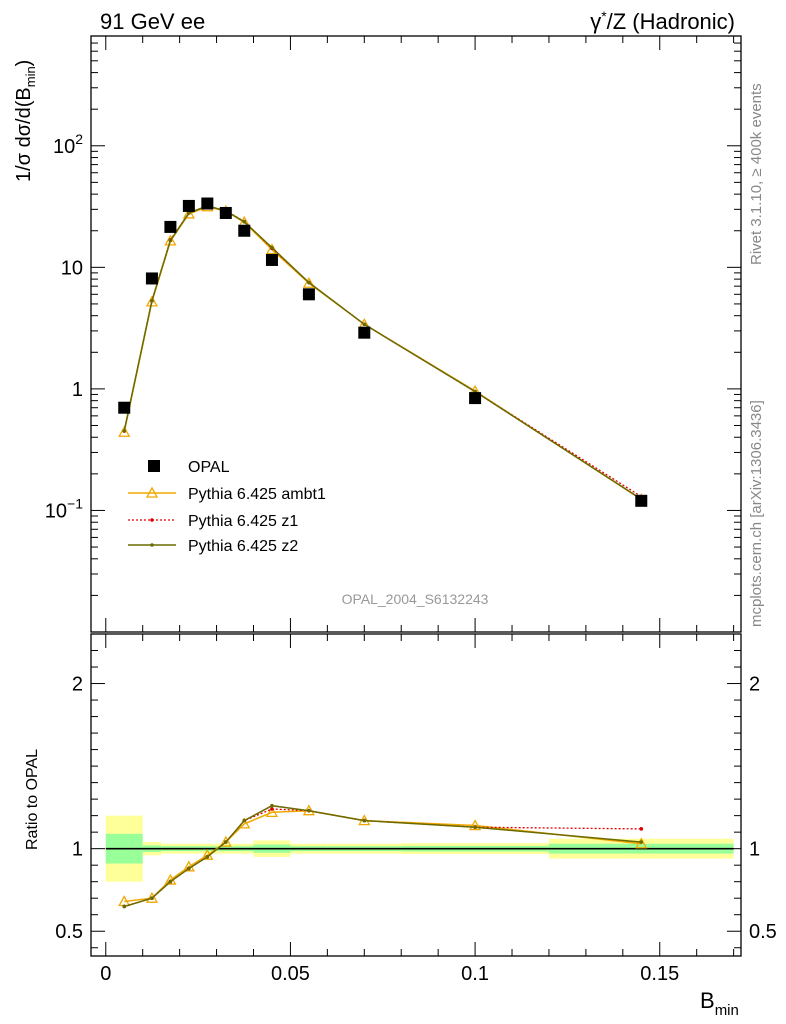 The width and height of the screenshot is (786, 1024). What do you see at coordinates (105, 974) in the screenshot?
I see `x-tick-label: 0` at bounding box center [105, 974].